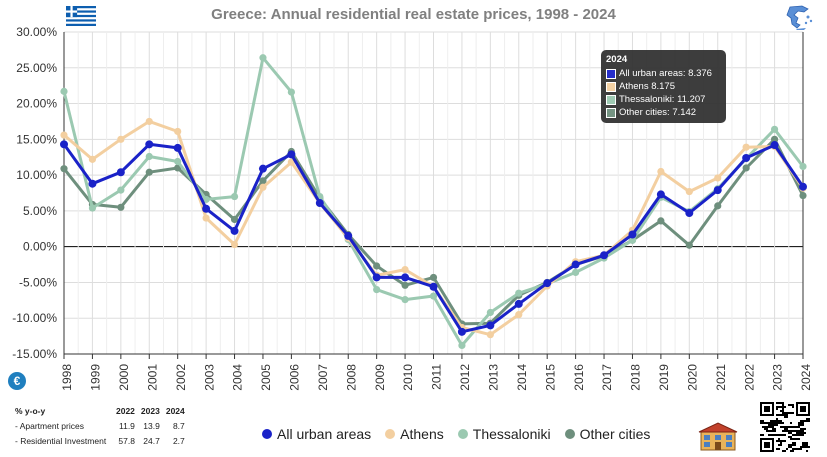 The width and height of the screenshot is (827, 457). What do you see at coordinates (124, 377) in the screenshot?
I see `x-tick-label: 2000` at bounding box center [124, 377].